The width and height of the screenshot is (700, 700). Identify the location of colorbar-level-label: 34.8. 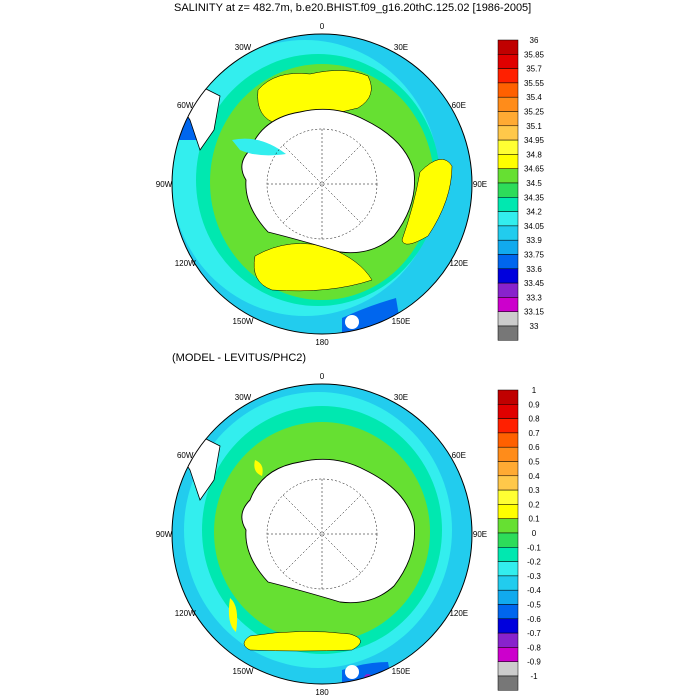
(534, 154).